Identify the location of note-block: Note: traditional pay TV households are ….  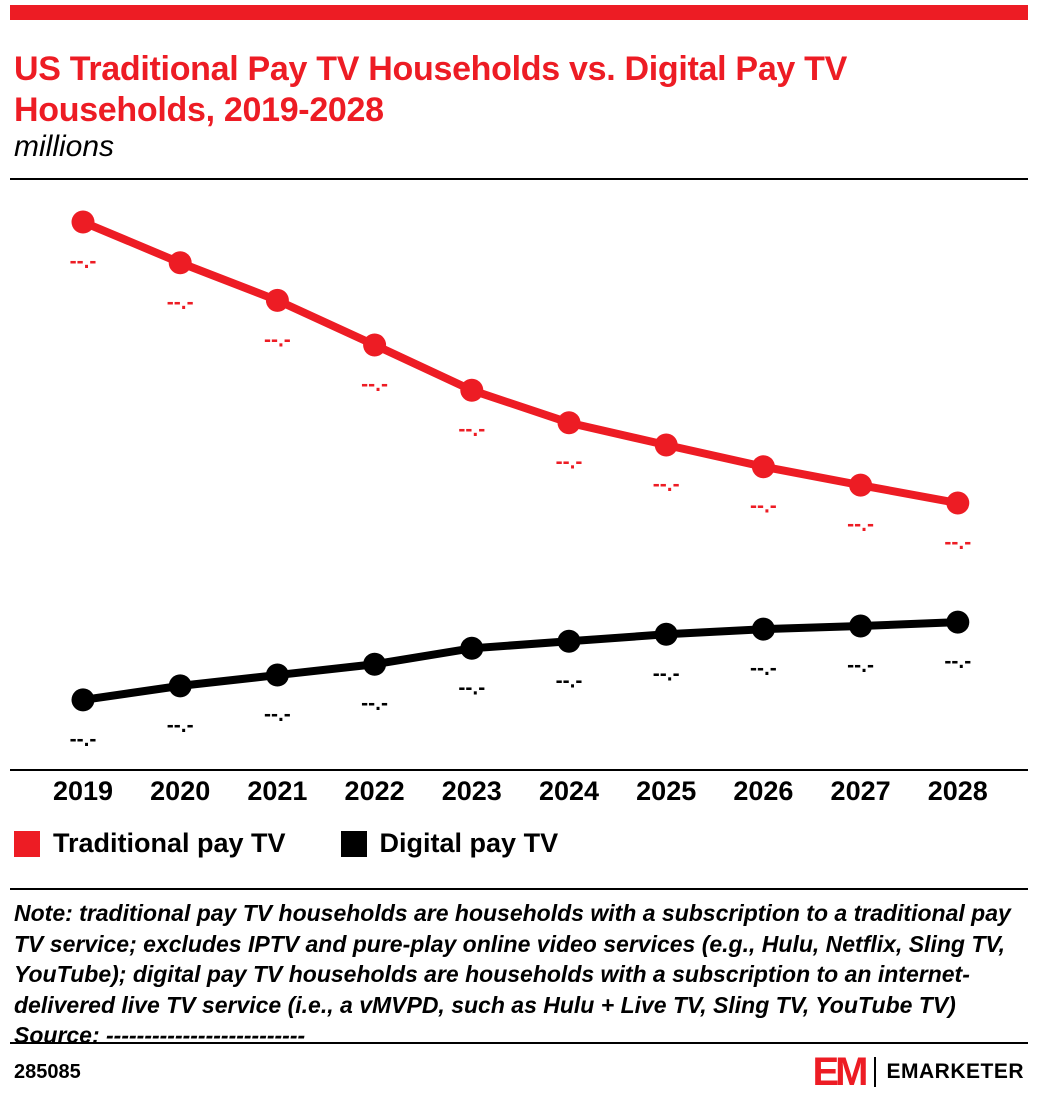
(520, 974).